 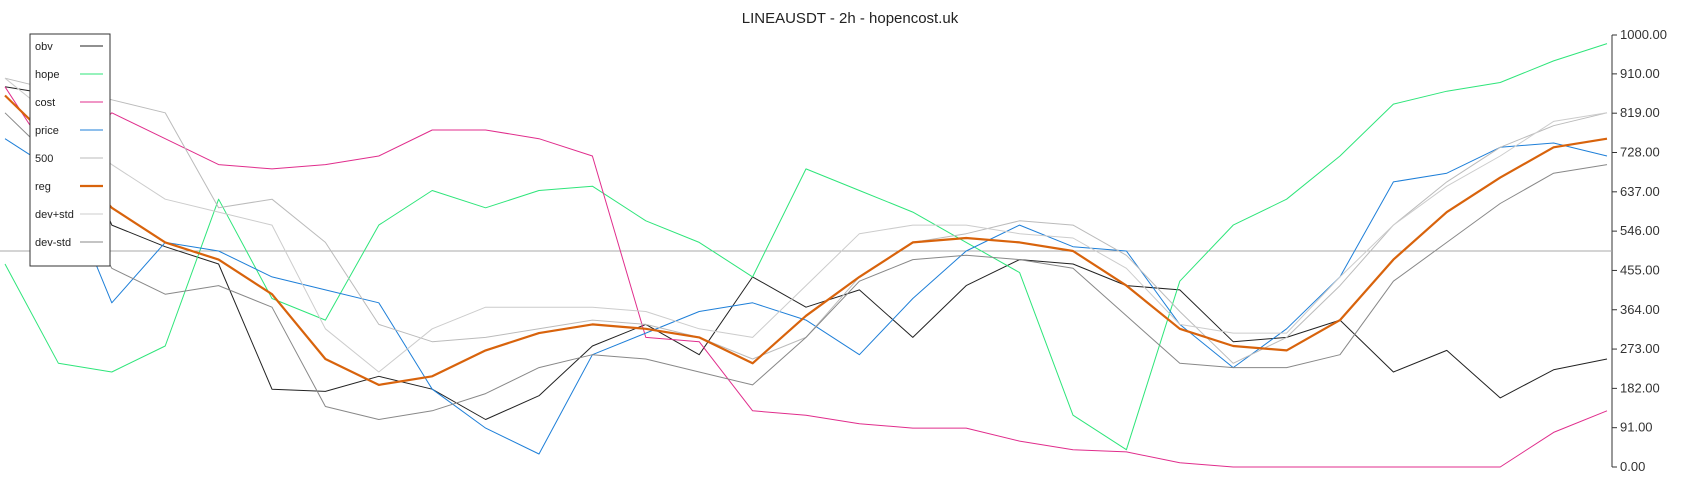 What do you see at coordinates (1640, 191) in the screenshot?
I see `y-tick-label: 637.00` at bounding box center [1640, 191].